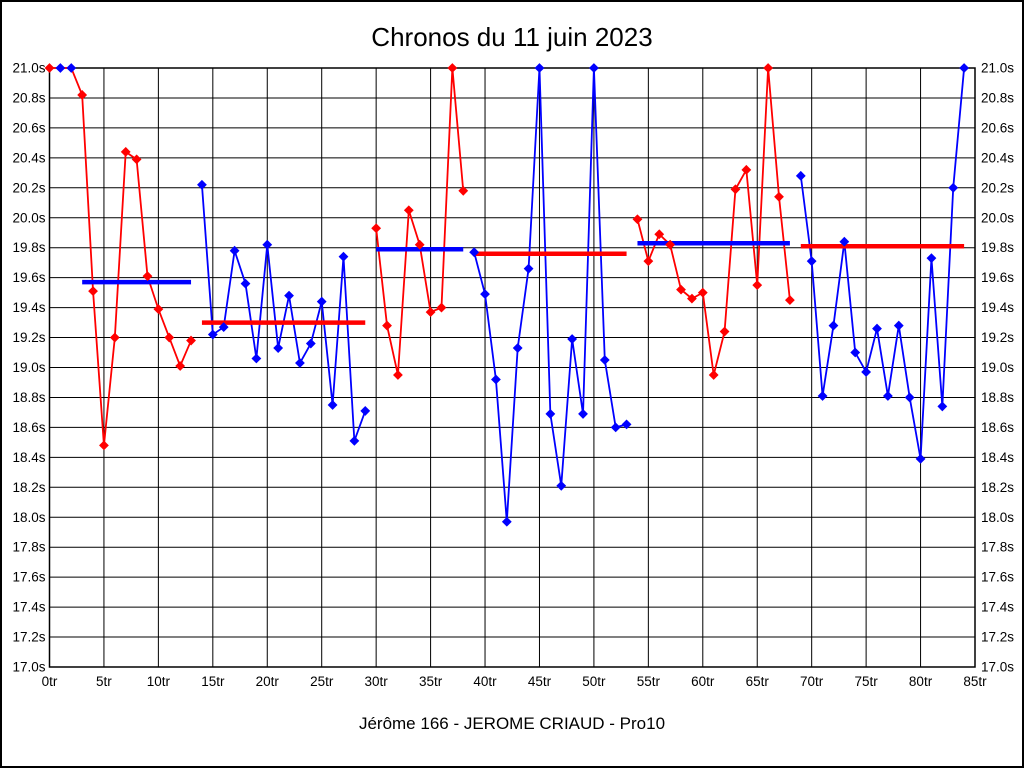  What do you see at coordinates (50, 681) in the screenshot?
I see `x-tick-label: 0tr` at bounding box center [50, 681].